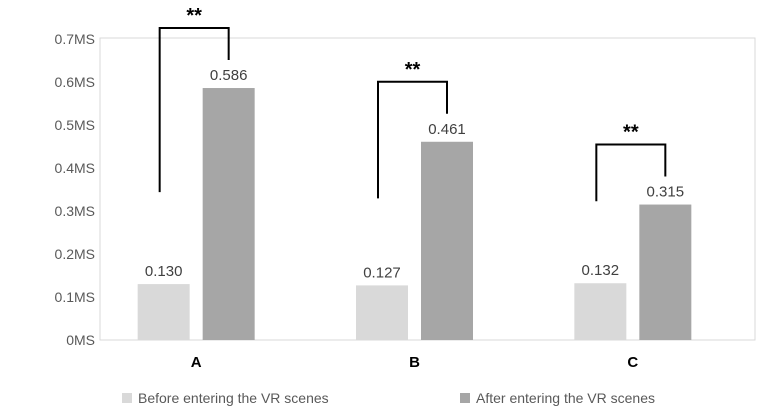 The height and width of the screenshot is (419, 765). What do you see at coordinates (75, 254) in the screenshot?
I see `y-tick-label: 0.2MS` at bounding box center [75, 254].